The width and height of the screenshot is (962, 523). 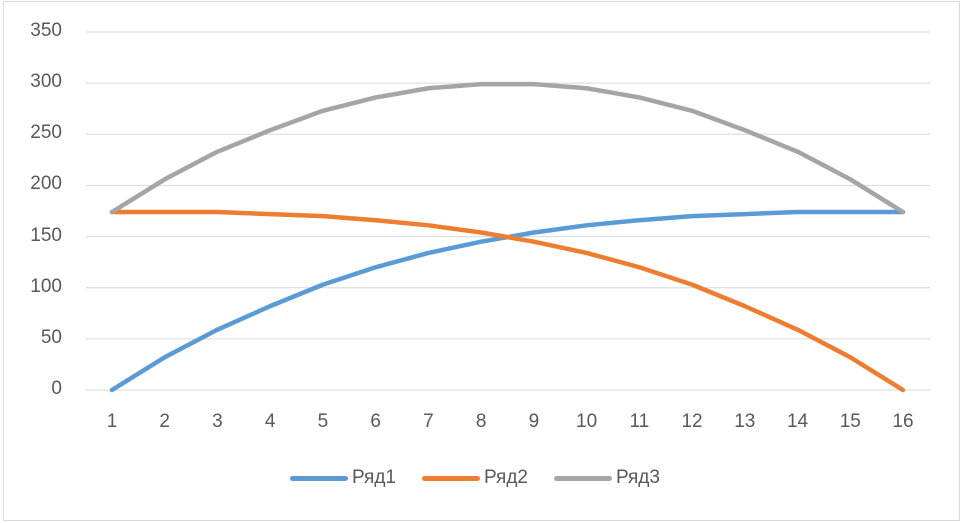 What do you see at coordinates (903, 421) in the screenshot?
I see `x-tick-label: 16` at bounding box center [903, 421].